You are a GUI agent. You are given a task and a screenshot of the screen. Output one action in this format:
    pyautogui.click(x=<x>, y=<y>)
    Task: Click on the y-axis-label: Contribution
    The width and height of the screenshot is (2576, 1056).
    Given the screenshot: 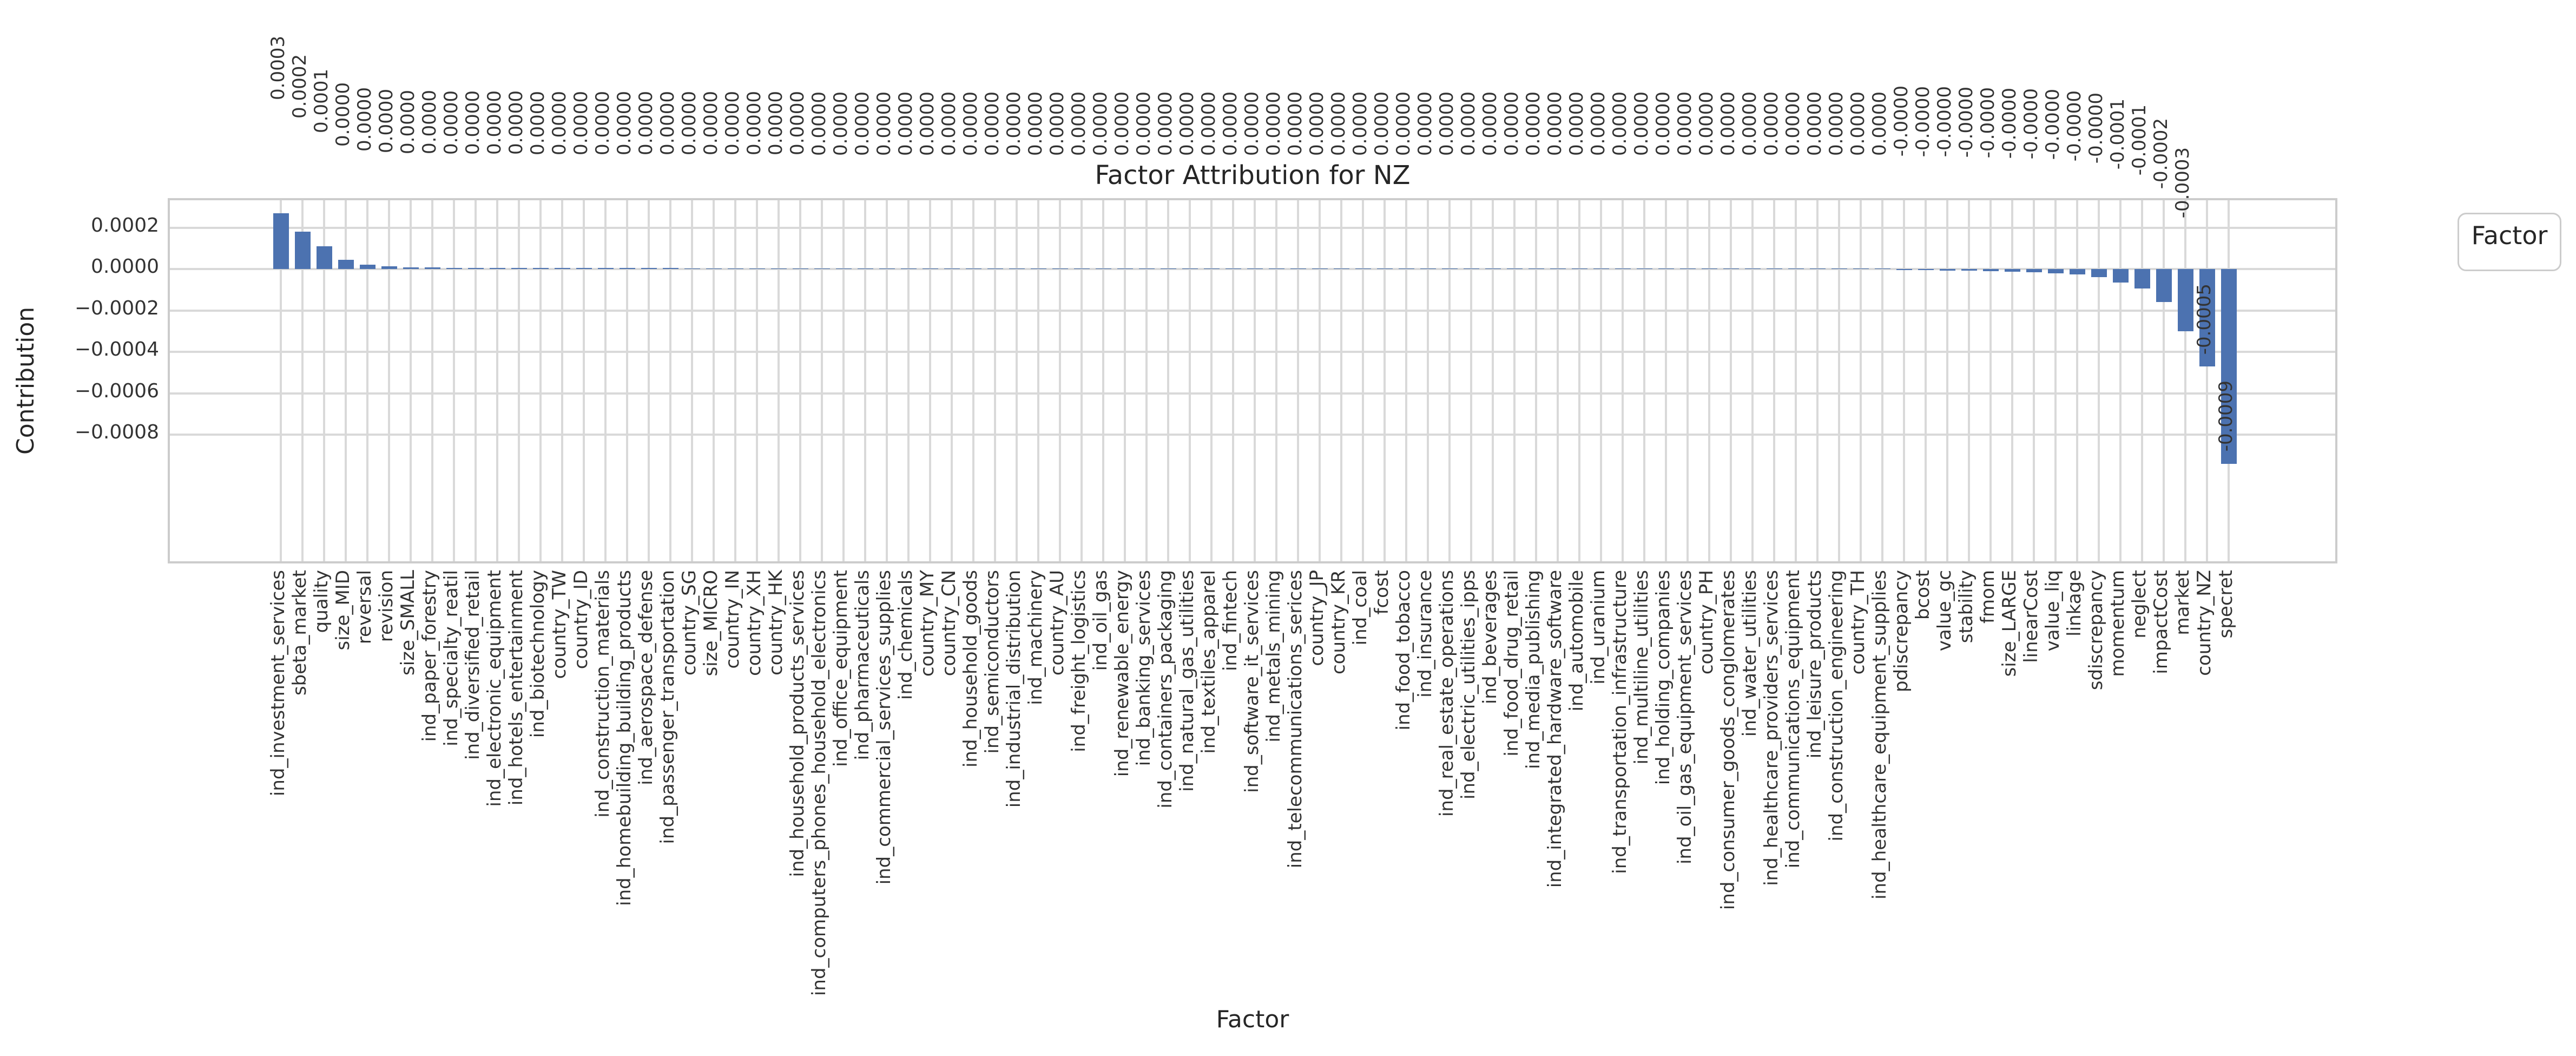 What is the action you would take?
    pyautogui.click(x=25, y=381)
    